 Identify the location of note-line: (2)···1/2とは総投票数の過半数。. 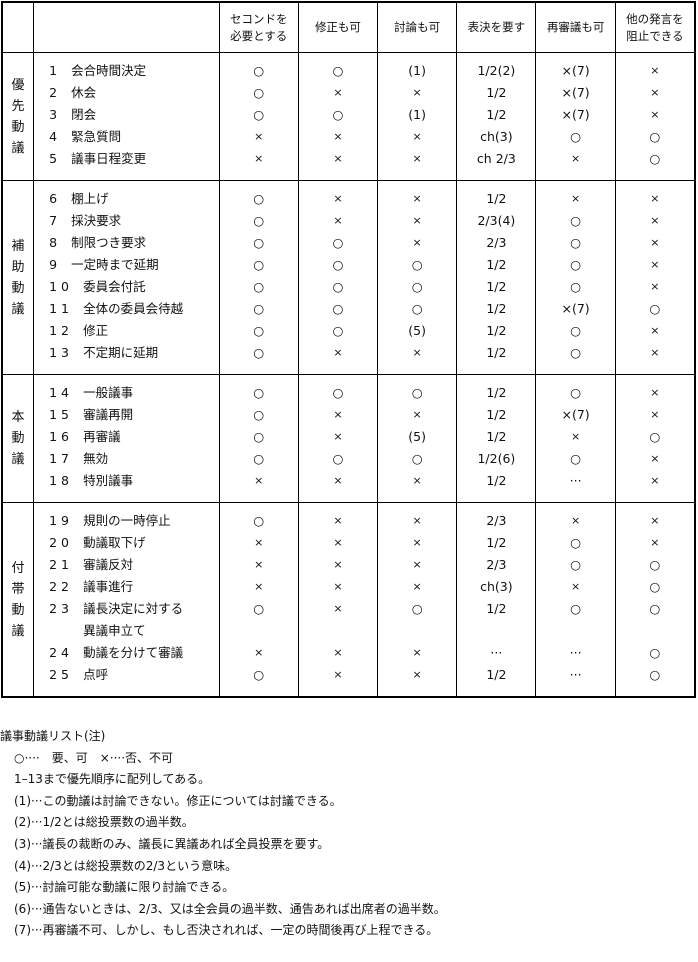
(104, 822).